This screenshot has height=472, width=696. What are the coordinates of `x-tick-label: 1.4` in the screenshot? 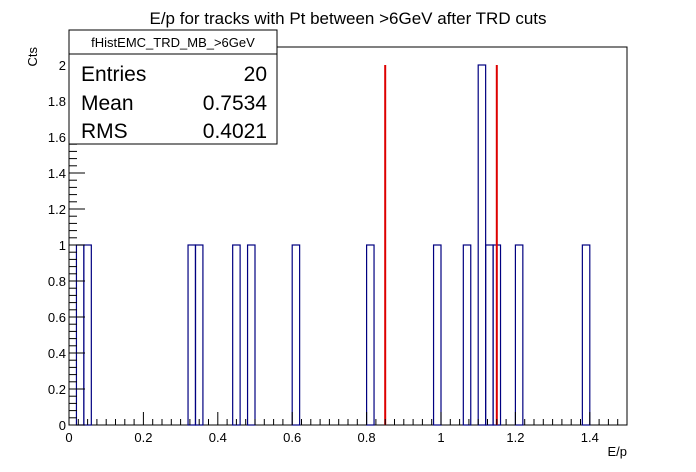 It's located at (590, 437).